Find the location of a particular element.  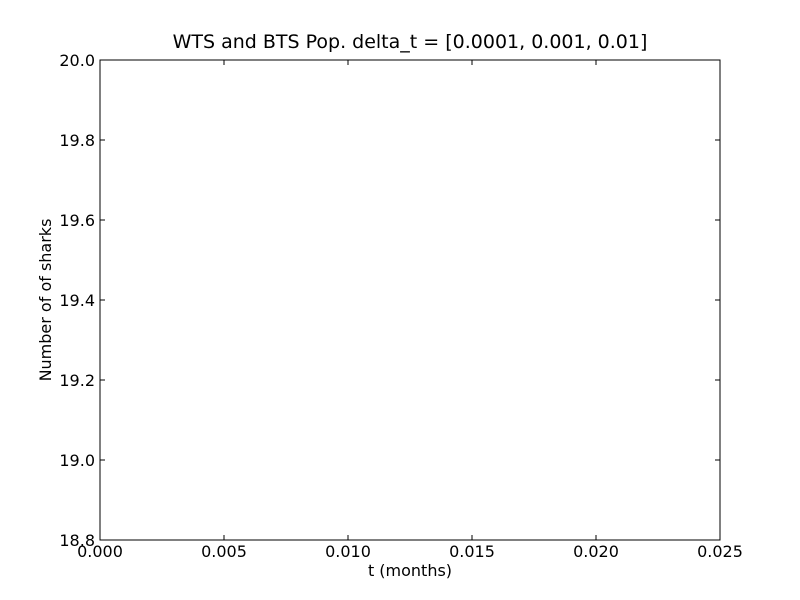

y-tick-label: 20.0 is located at coordinates (77, 60).